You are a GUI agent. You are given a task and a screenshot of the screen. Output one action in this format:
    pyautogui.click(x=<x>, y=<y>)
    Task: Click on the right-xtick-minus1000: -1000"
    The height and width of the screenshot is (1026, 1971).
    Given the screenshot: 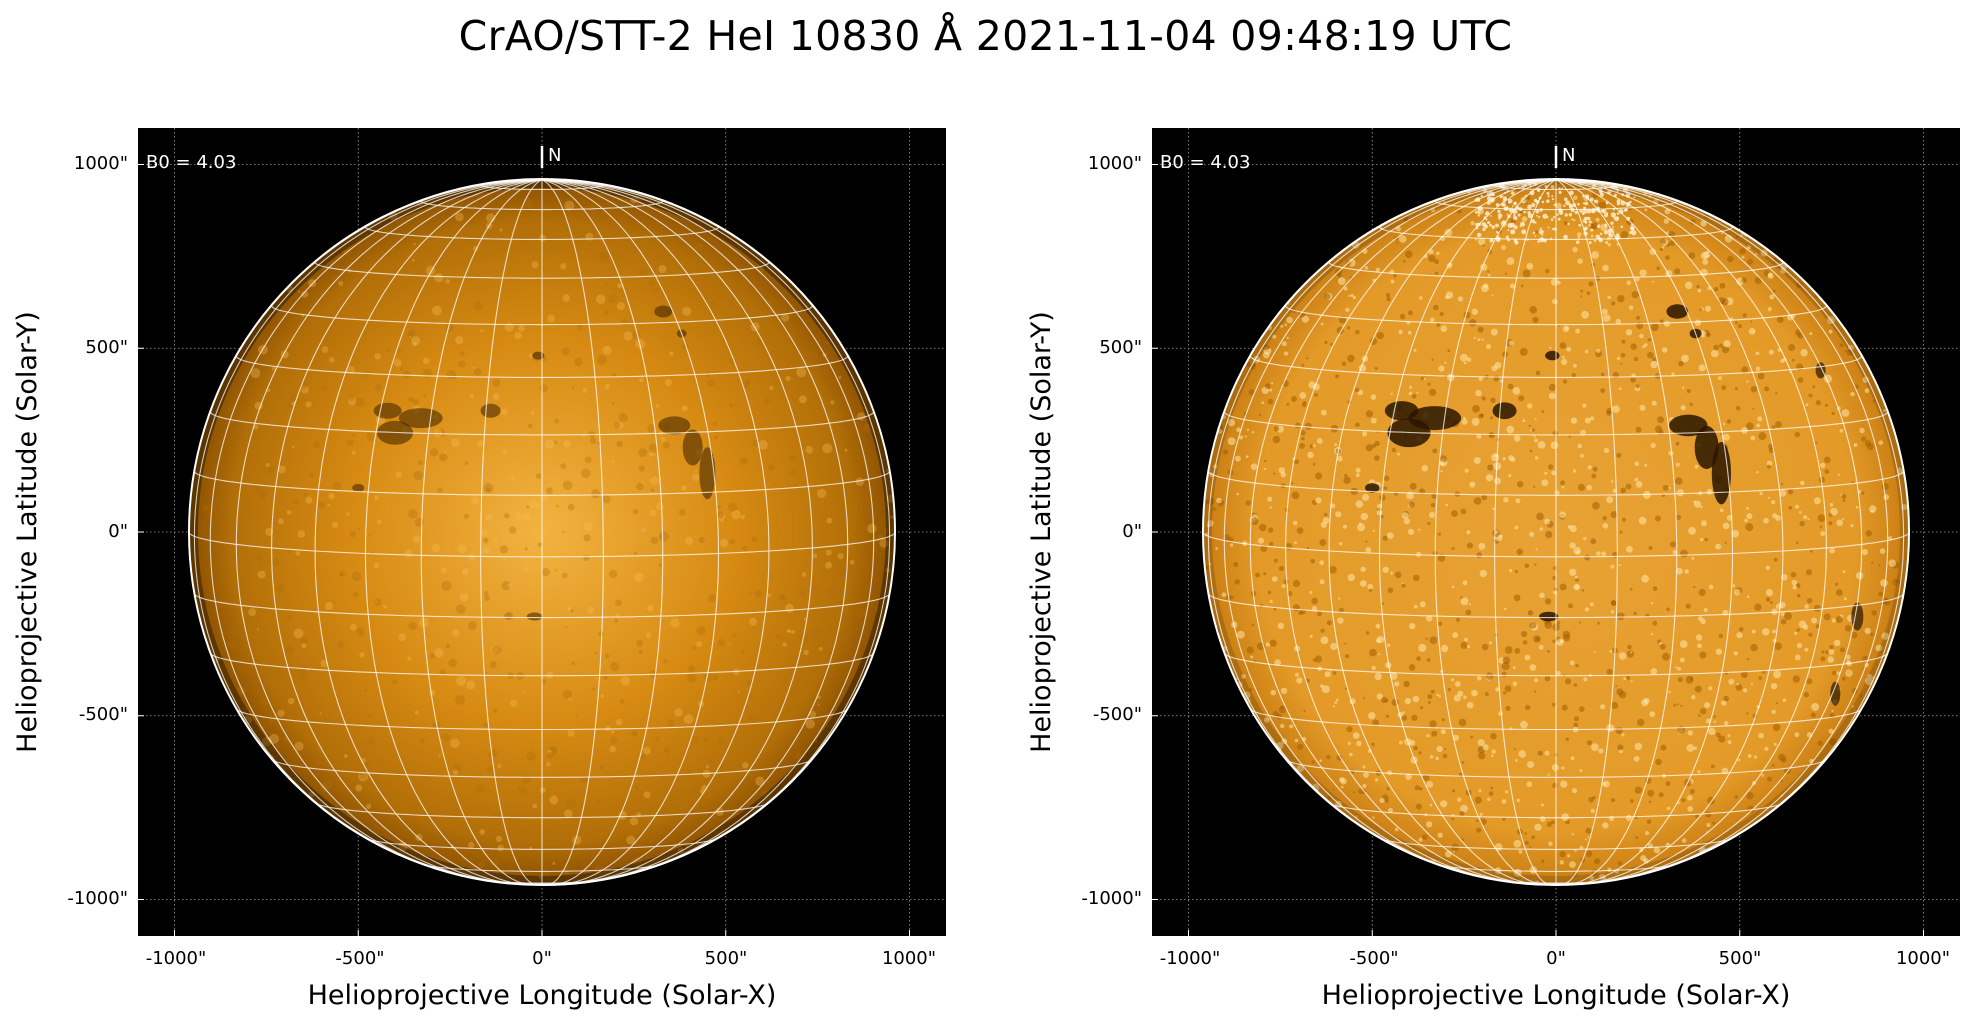 What is the action you would take?
    pyautogui.click(x=1190, y=958)
    